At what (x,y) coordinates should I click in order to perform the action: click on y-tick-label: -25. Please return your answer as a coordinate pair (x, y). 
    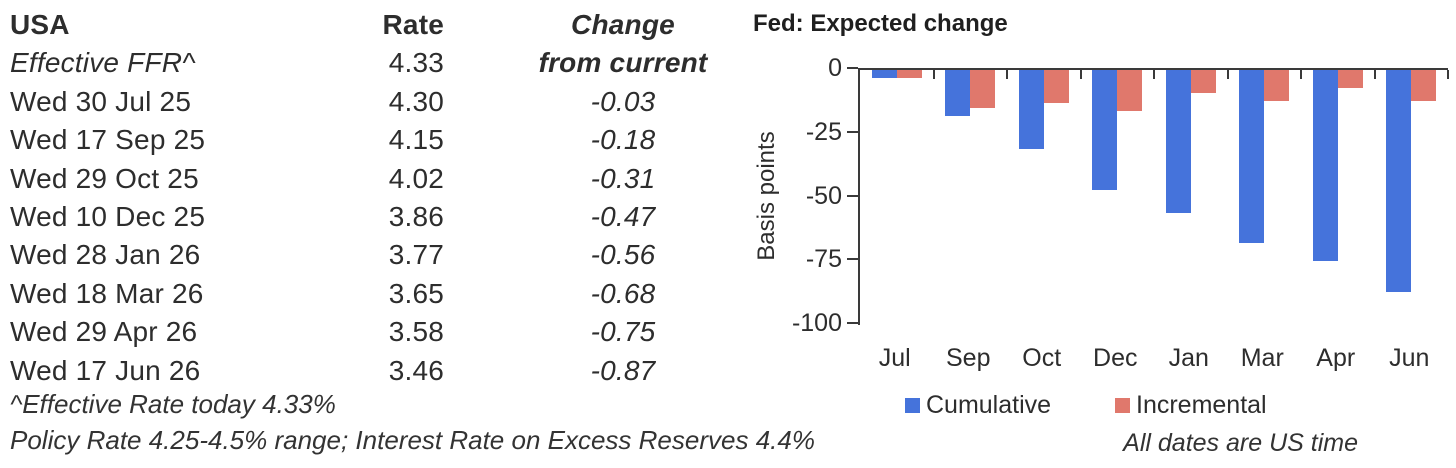
    Looking at the image, I should click on (823, 131).